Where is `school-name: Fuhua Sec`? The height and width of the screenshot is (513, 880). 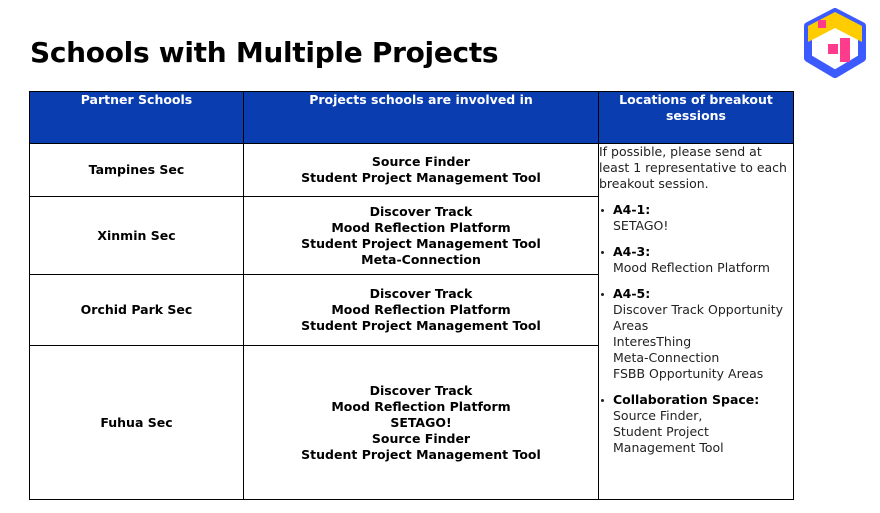
school-name: Fuhua Sec is located at coordinates (136, 422).